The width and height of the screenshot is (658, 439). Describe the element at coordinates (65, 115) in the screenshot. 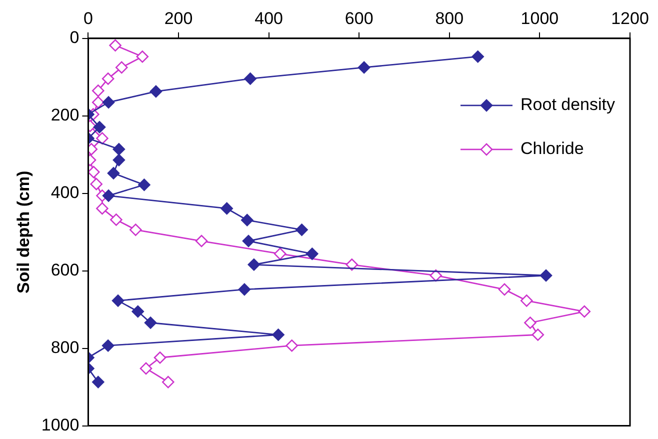

I see `y-tick-label: 200` at that location.